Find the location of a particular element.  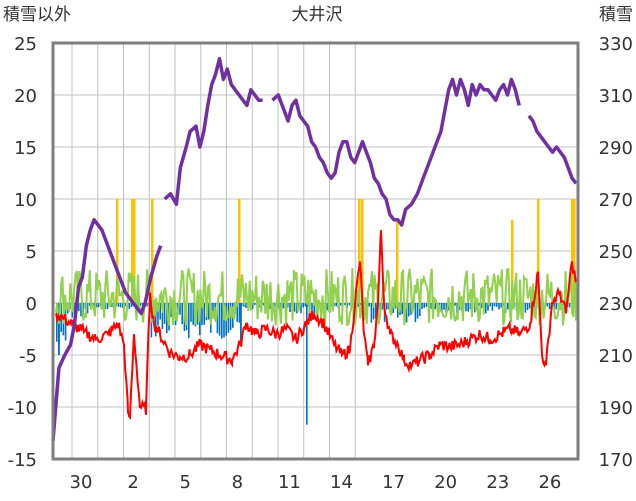

y-right-tick-label: 250 is located at coordinates (616, 252).